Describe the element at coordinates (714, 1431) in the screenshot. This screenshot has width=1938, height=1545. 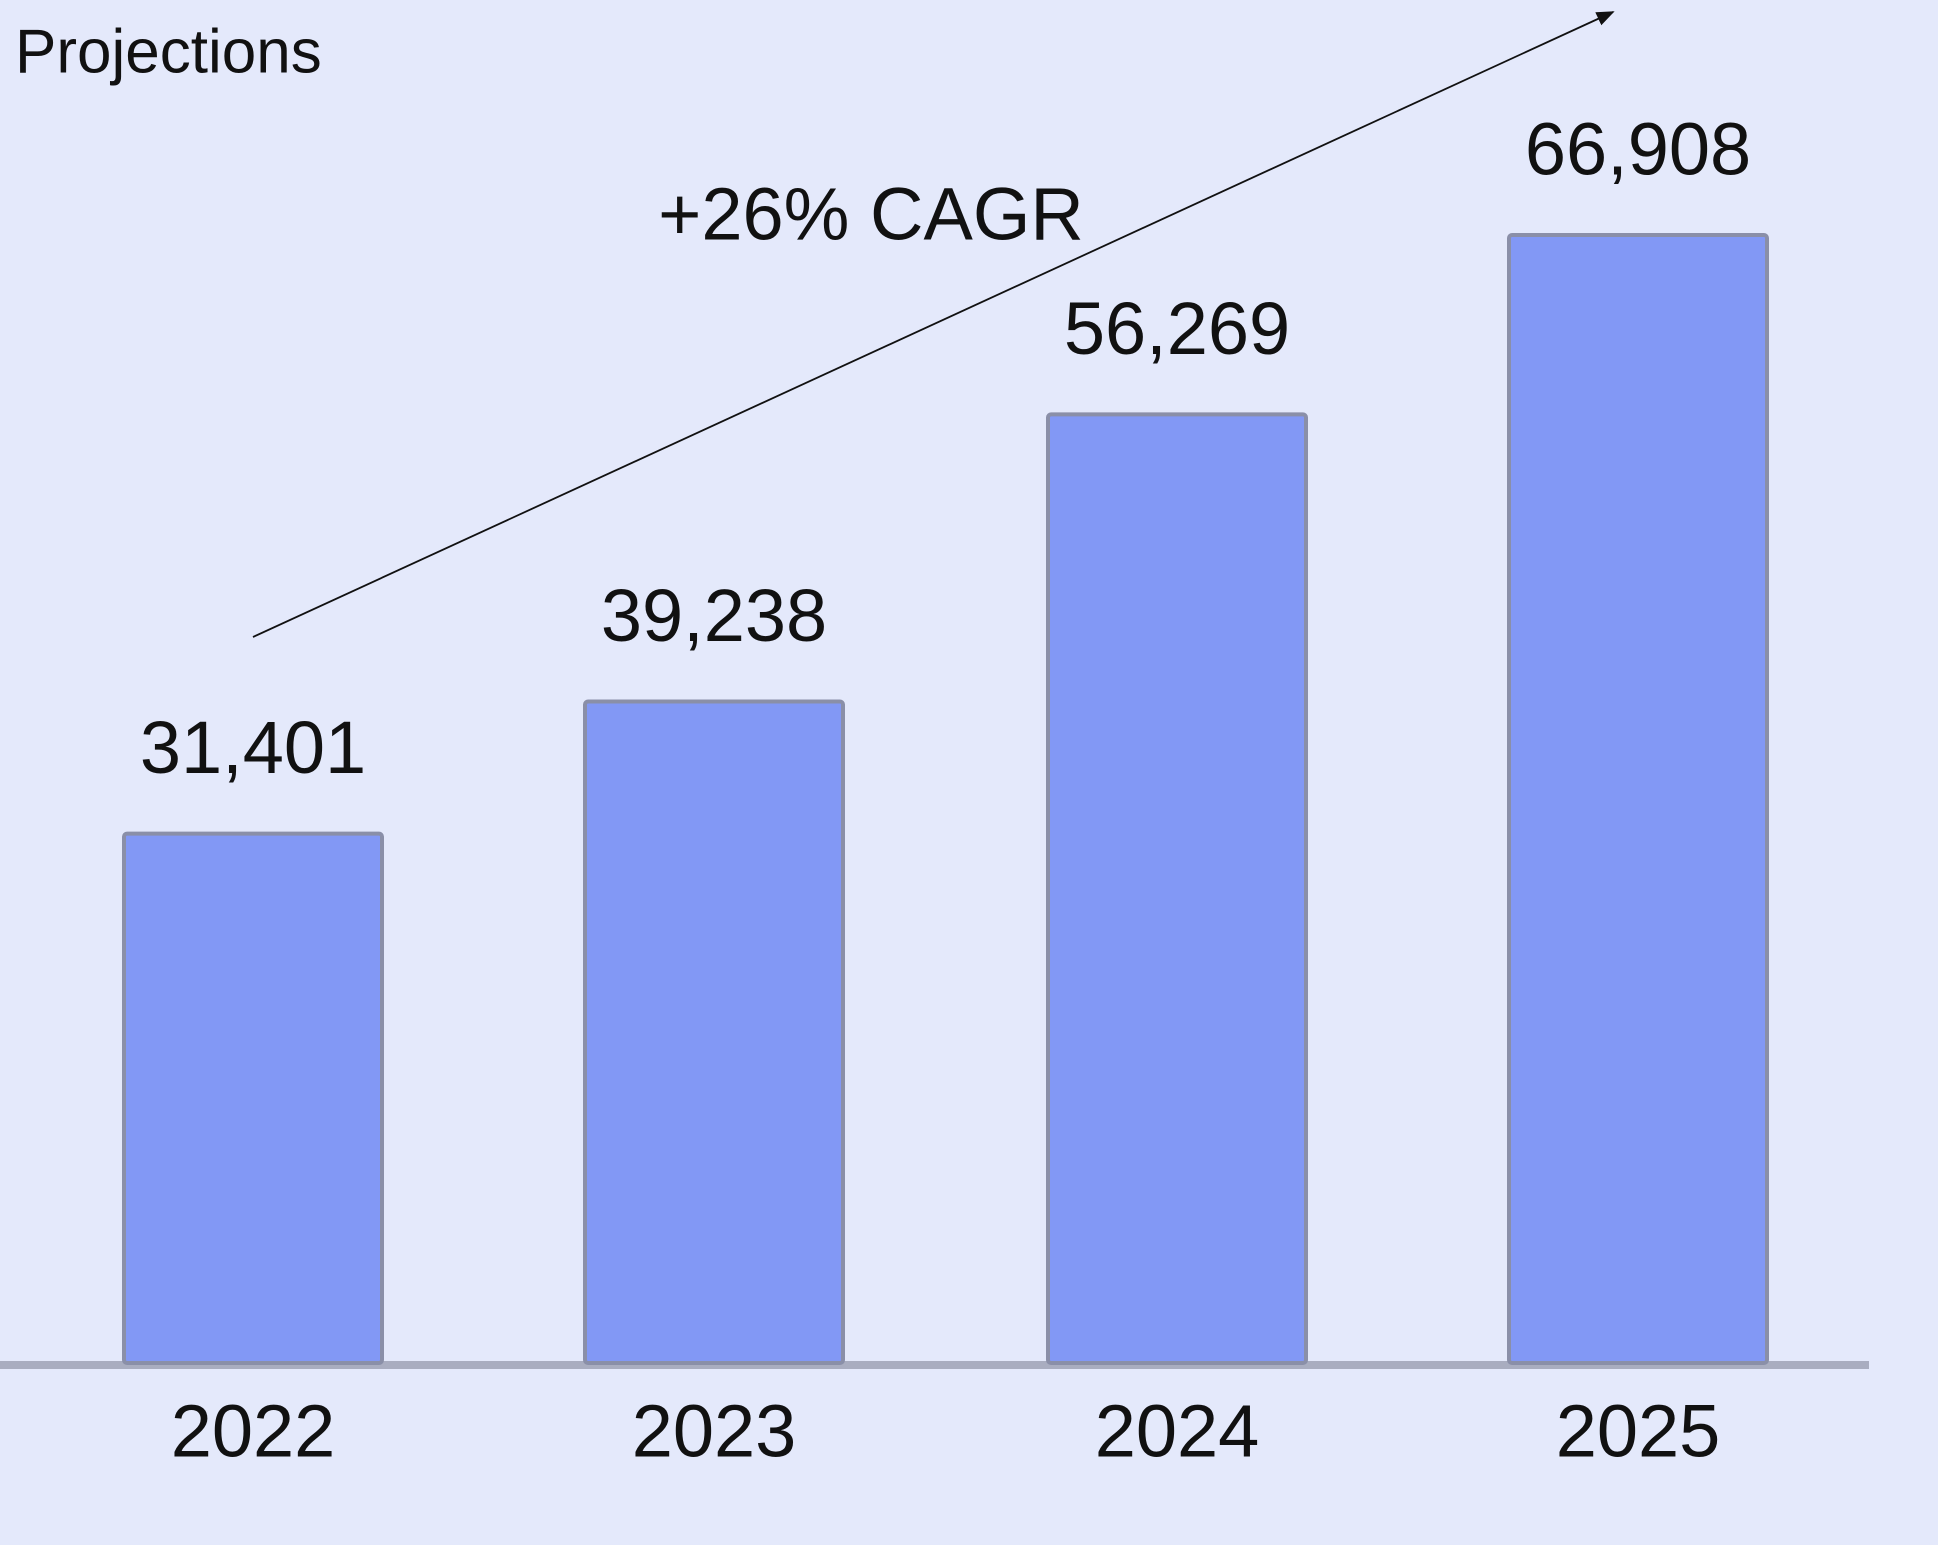
I see `x-tick-label: 2023` at that location.